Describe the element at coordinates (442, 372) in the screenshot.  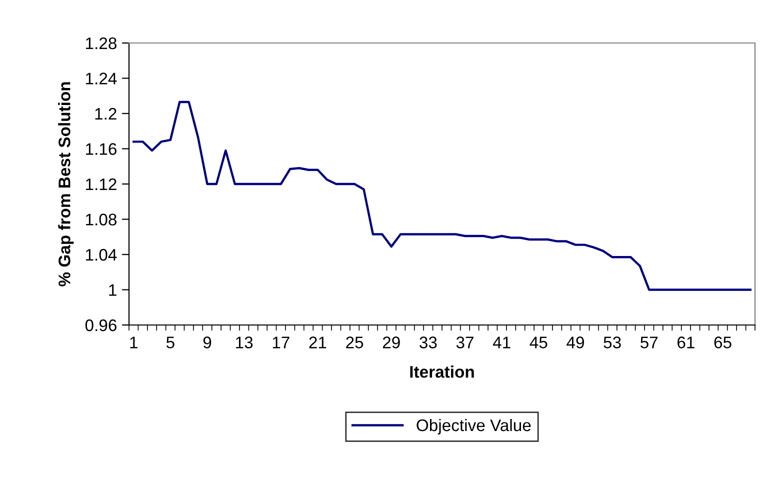
I see `x-axis-title: Iteration` at that location.